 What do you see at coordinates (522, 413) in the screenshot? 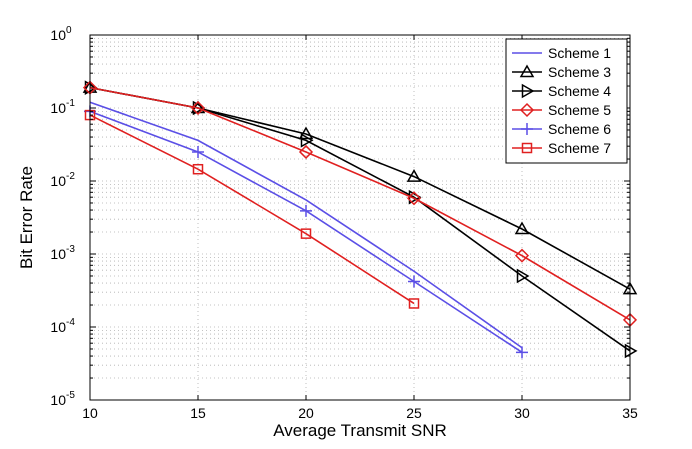
I see `x-tick-label: 30` at bounding box center [522, 413].